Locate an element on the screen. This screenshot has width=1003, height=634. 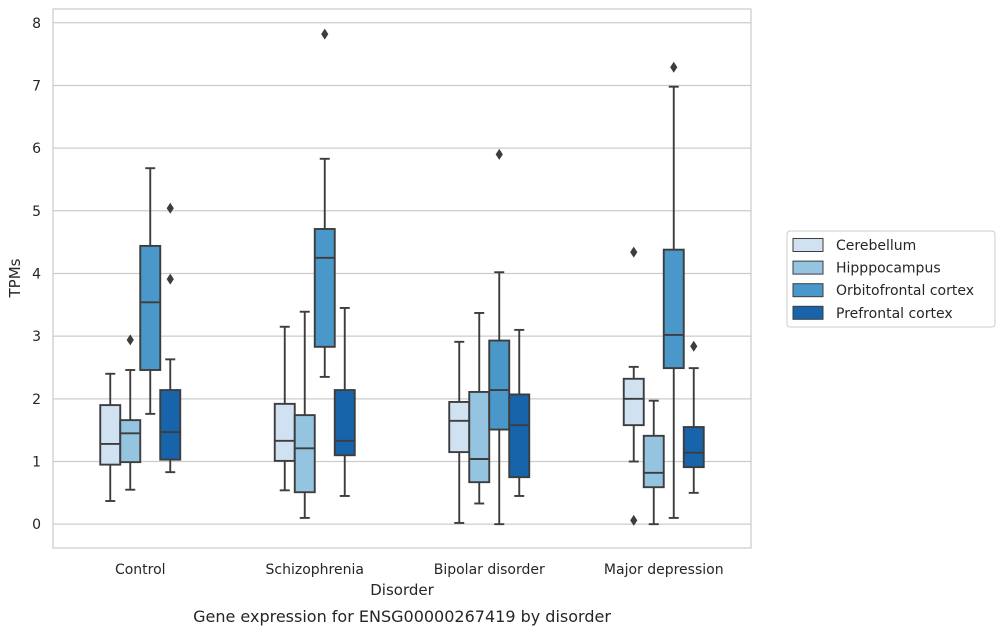
x-axis-title: Disorder is located at coordinates (402, 590).